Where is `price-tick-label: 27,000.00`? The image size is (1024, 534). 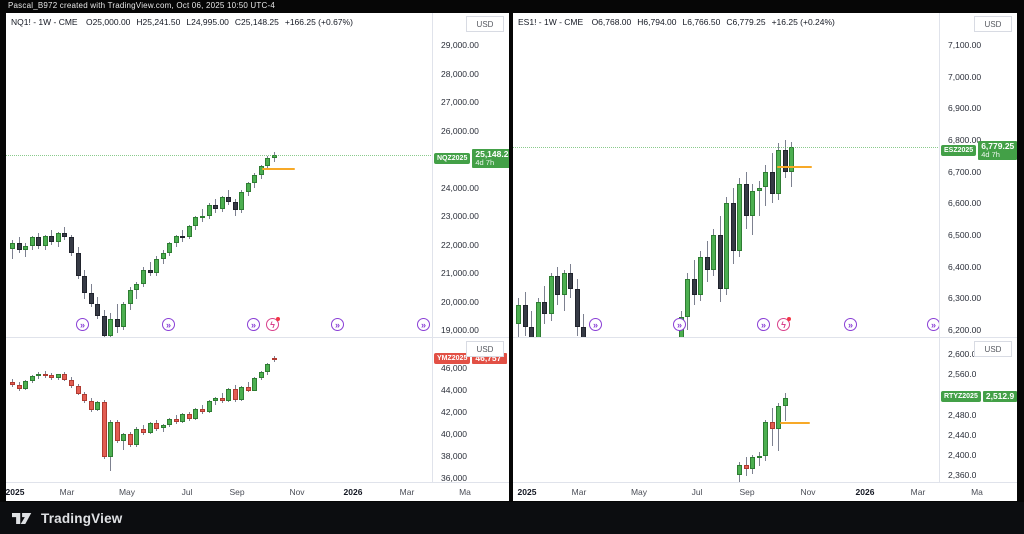
price-tick-label: 27,000.00 is located at coordinates (460, 102).